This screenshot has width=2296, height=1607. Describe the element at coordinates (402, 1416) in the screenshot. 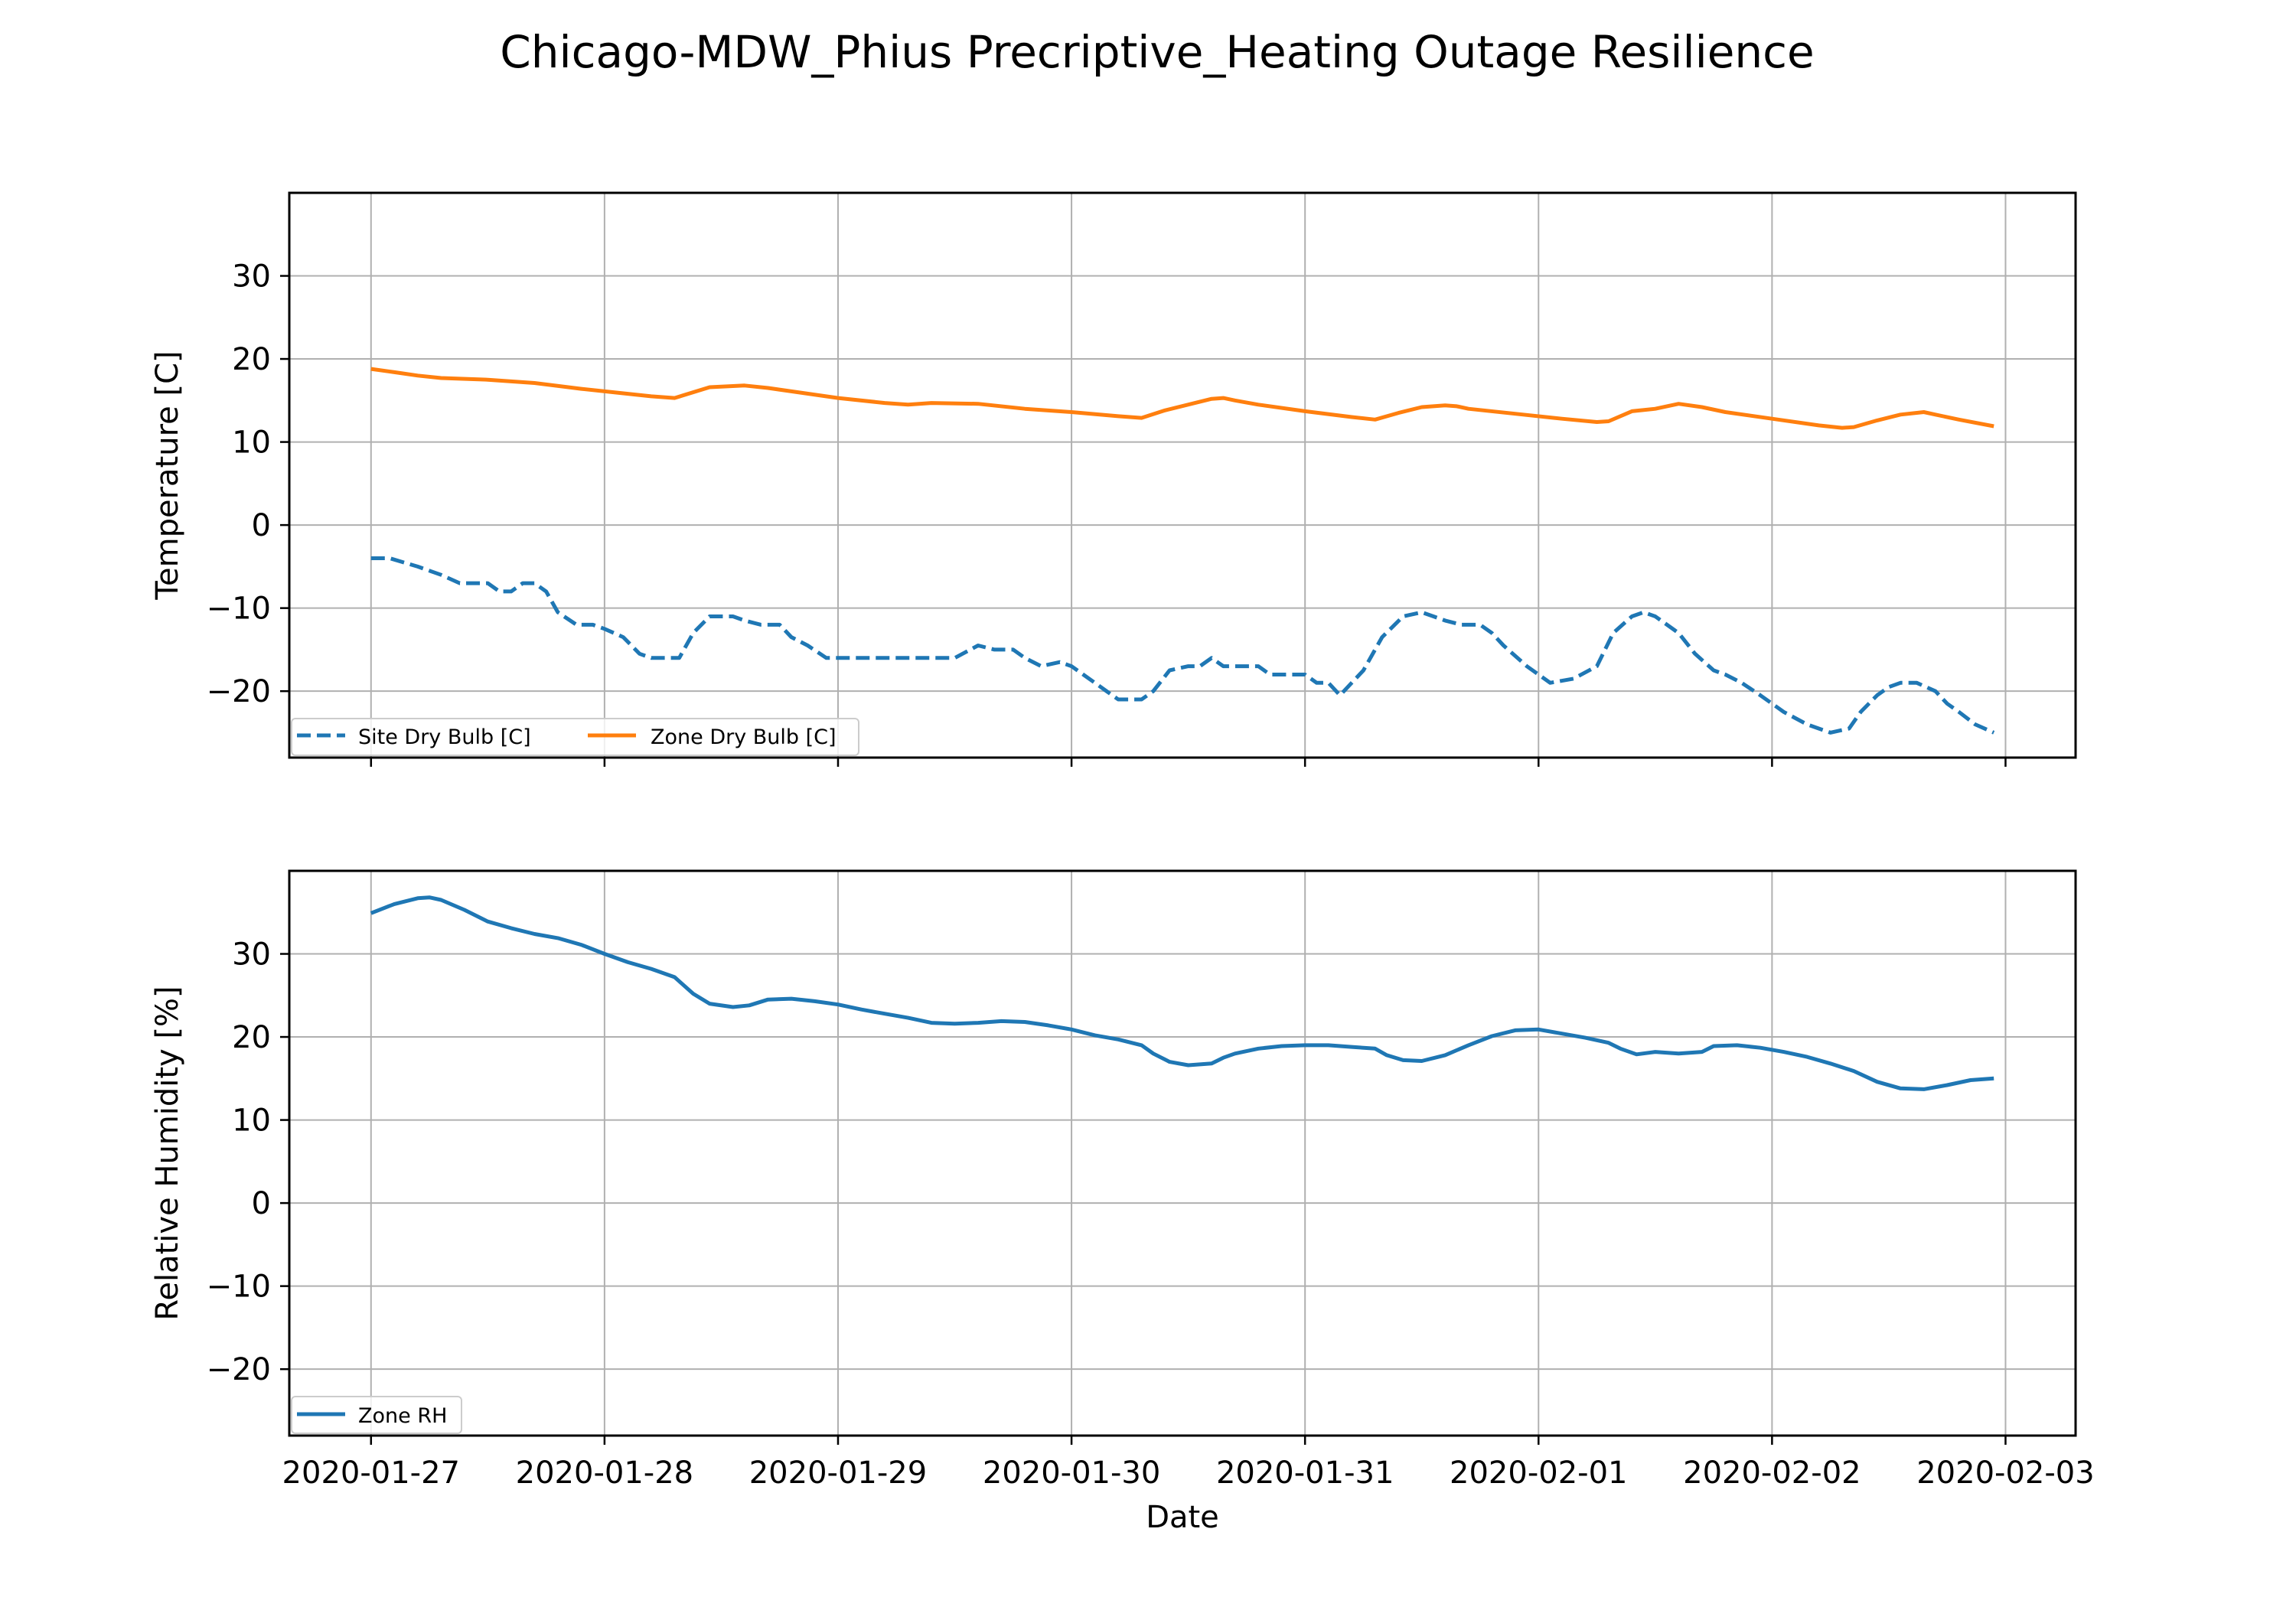

I see `legend-label-zone-rh: Zone RH` at that location.